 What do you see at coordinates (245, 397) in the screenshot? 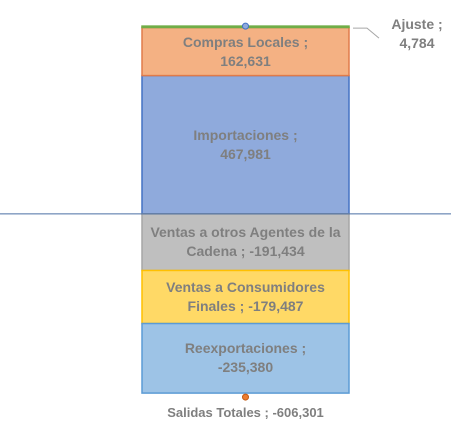
I see `bottom-marker` at bounding box center [245, 397].